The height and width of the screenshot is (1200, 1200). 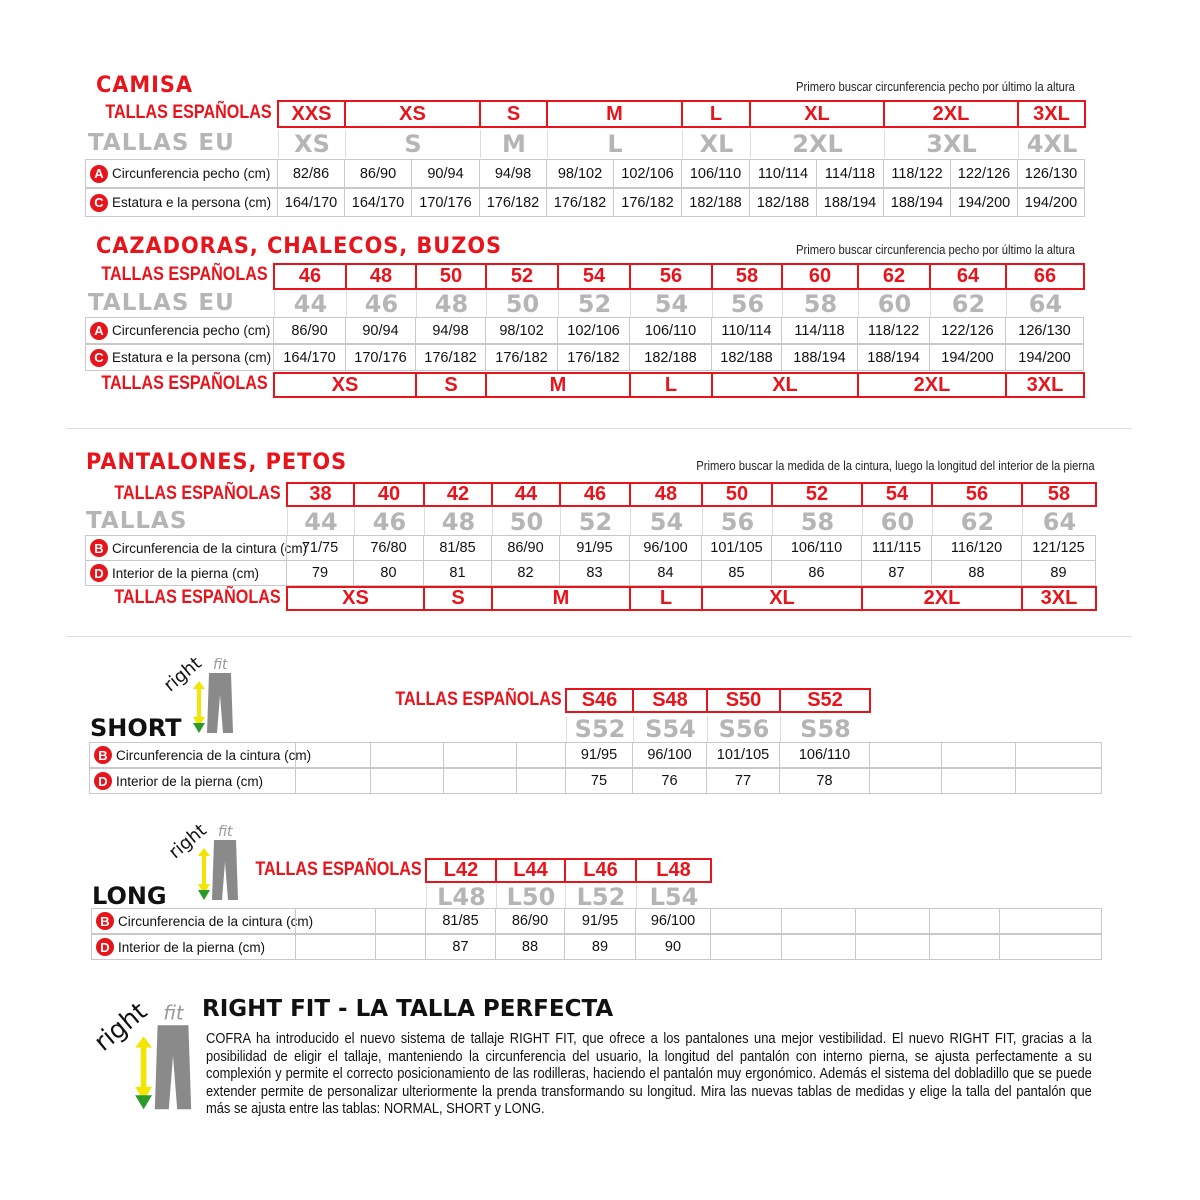 I want to click on table-cell: 111/115, so click(x=896, y=548).